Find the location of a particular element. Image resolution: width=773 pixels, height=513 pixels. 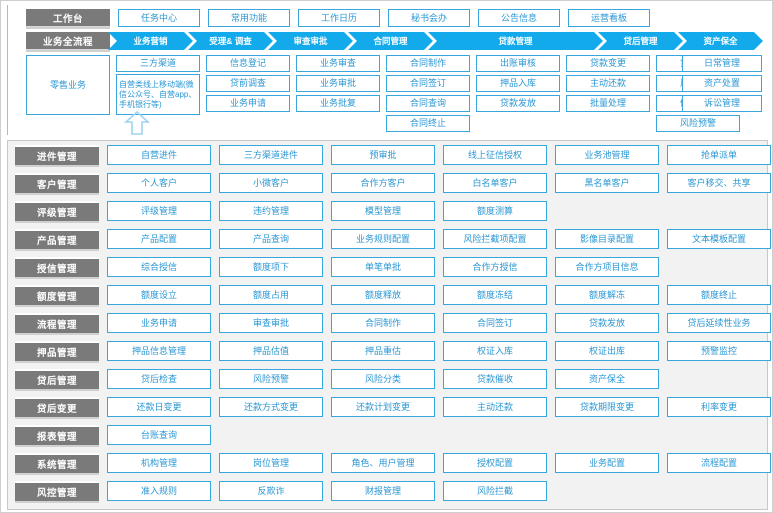

module-item: 预警监控 is located at coordinates (719, 351).